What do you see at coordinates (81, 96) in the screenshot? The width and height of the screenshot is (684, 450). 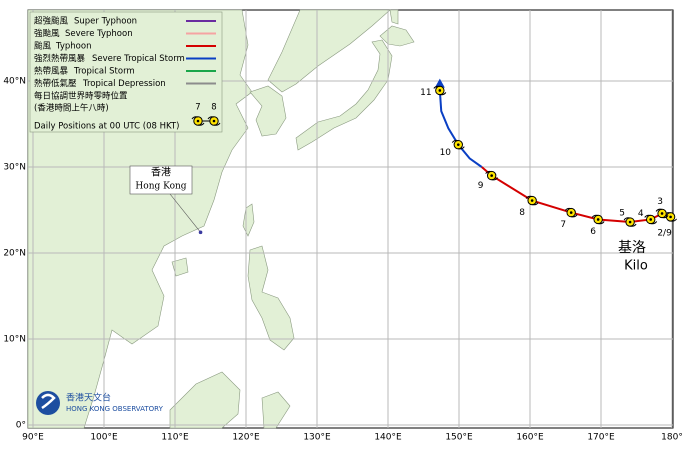 I see `legend-note-zh: 每日協調世界時零時位置` at bounding box center [81, 96].